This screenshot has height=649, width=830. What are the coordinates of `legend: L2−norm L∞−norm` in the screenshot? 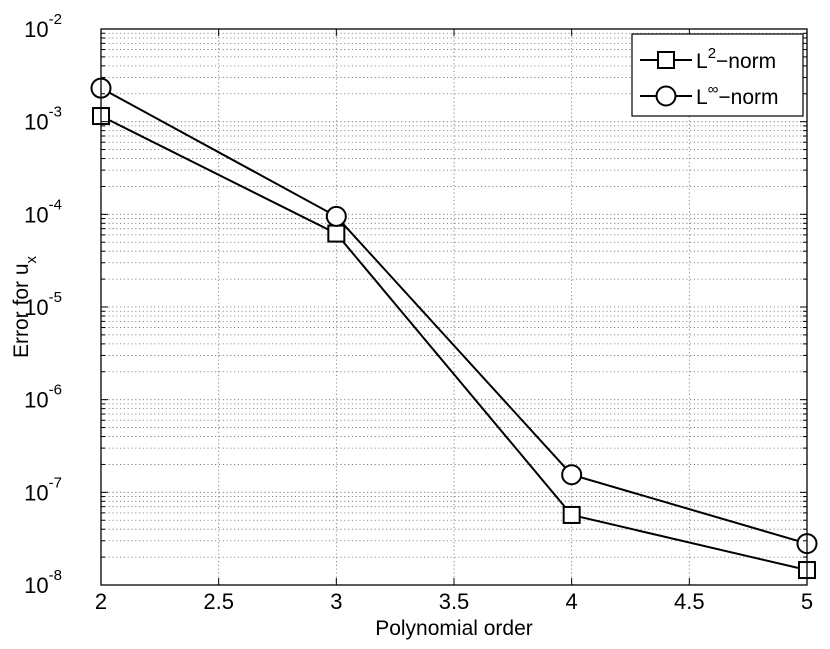 It's located at (717, 75).